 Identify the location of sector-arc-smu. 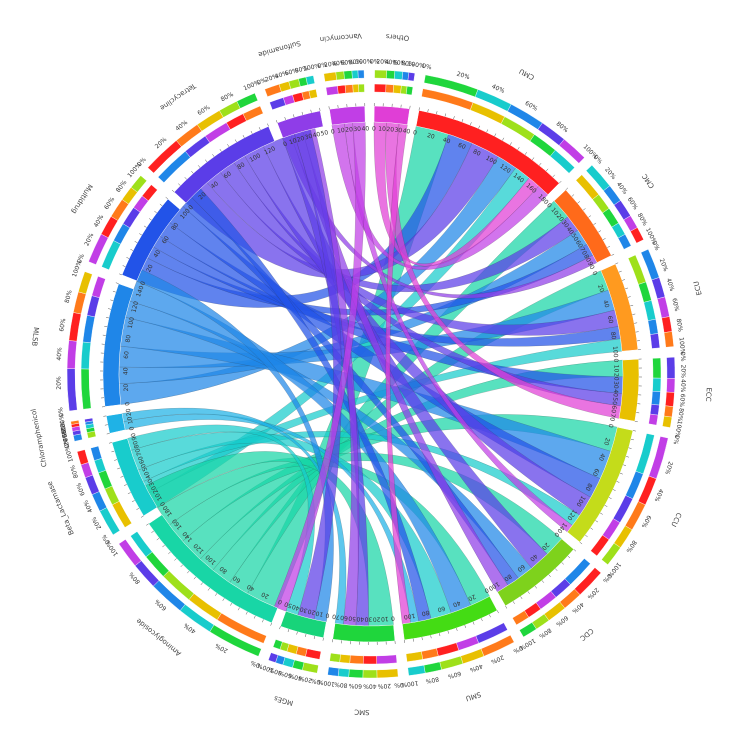
(450, 618).